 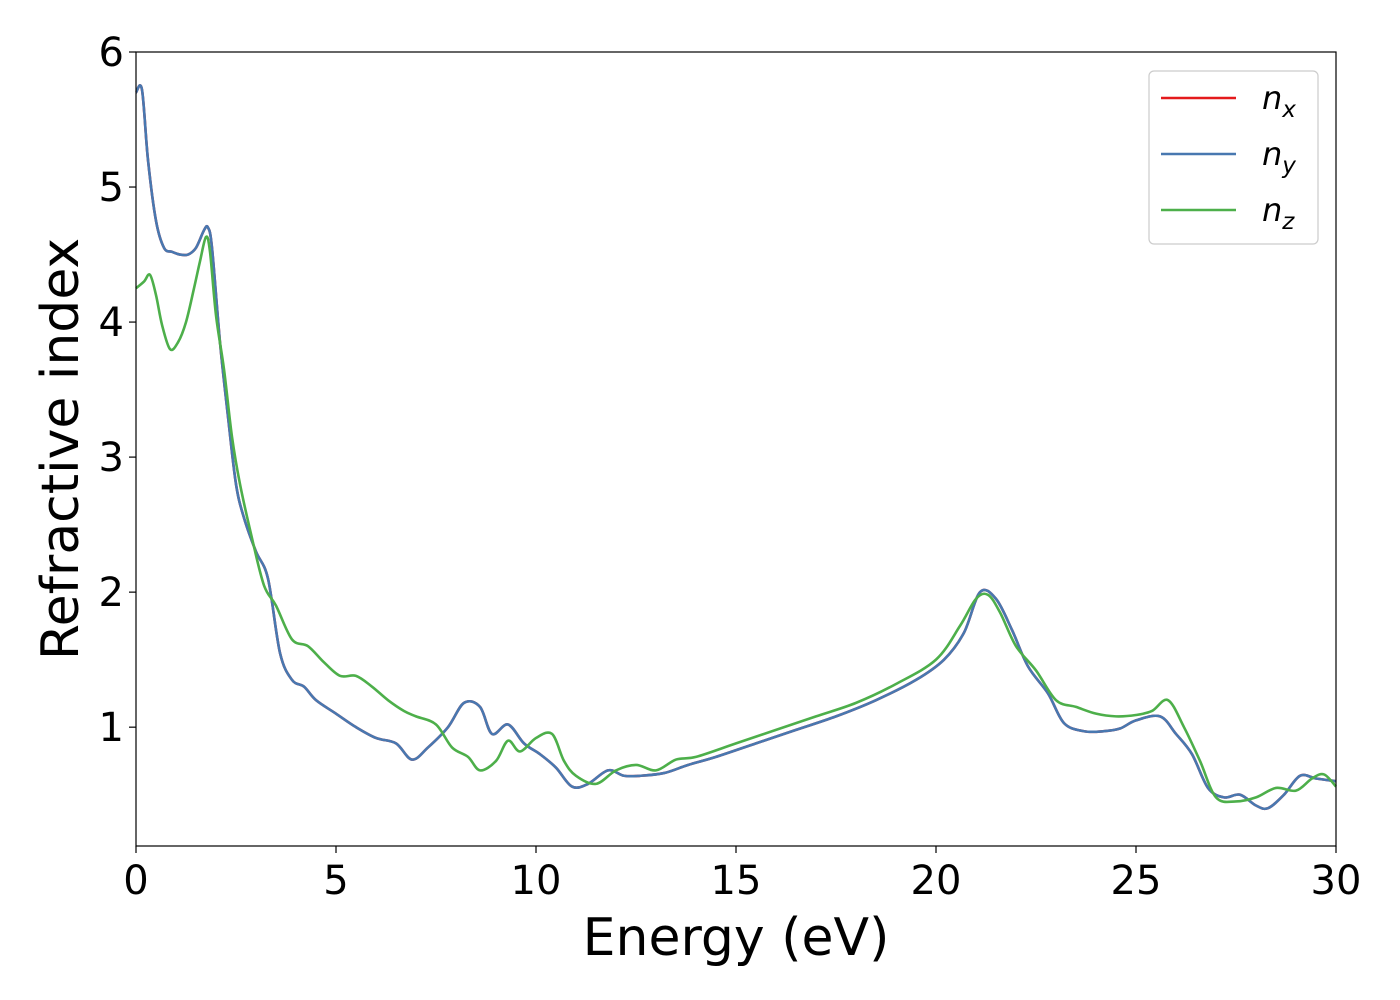 I want to click on legend-label-subscript: z, so click(x=1288, y=222).